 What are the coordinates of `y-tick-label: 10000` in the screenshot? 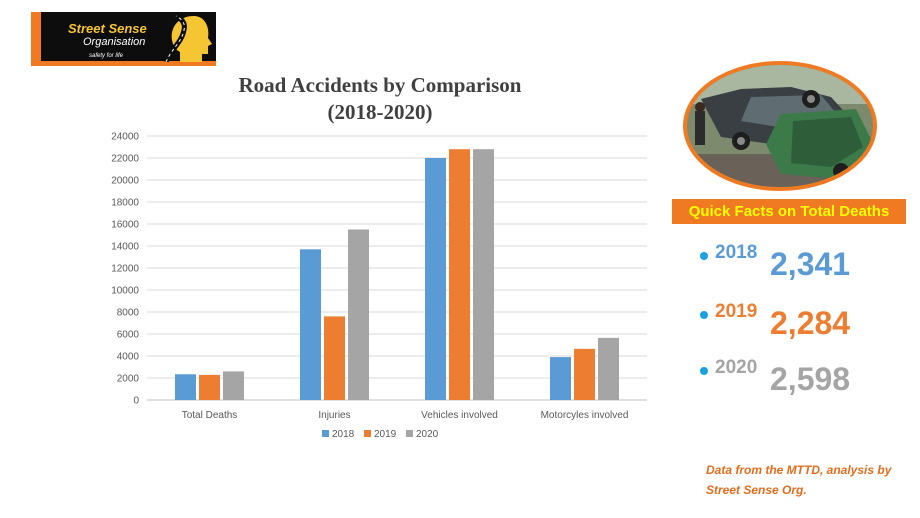 It's located at (125, 291).